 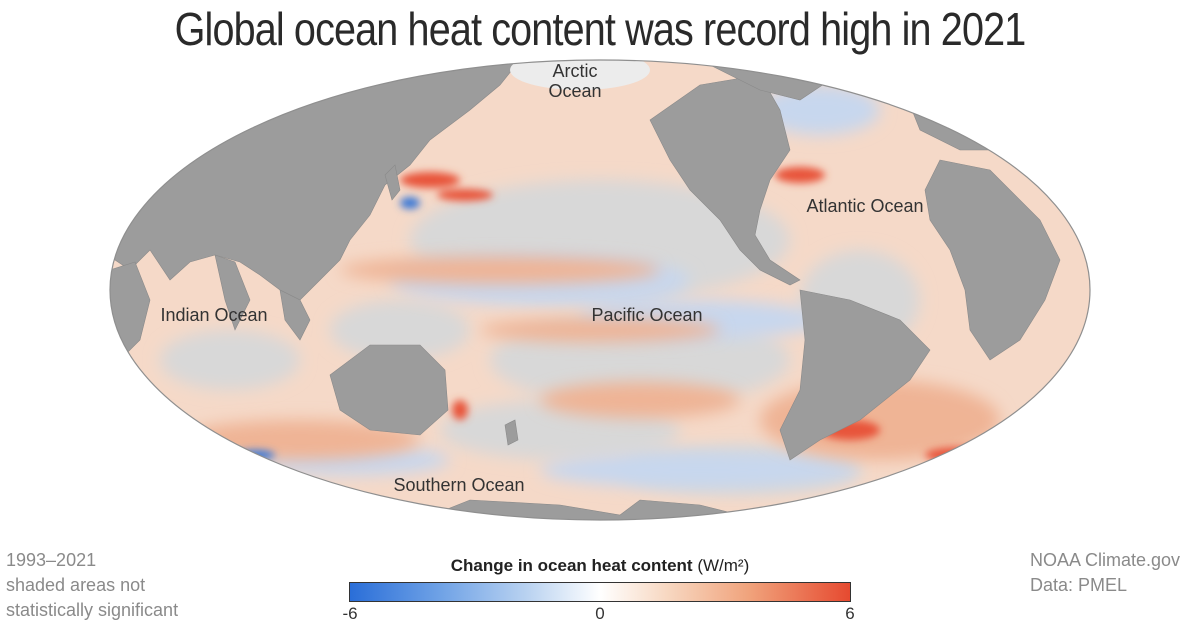 What do you see at coordinates (51, 560) in the screenshot?
I see `period-note: 1993–2021` at bounding box center [51, 560].